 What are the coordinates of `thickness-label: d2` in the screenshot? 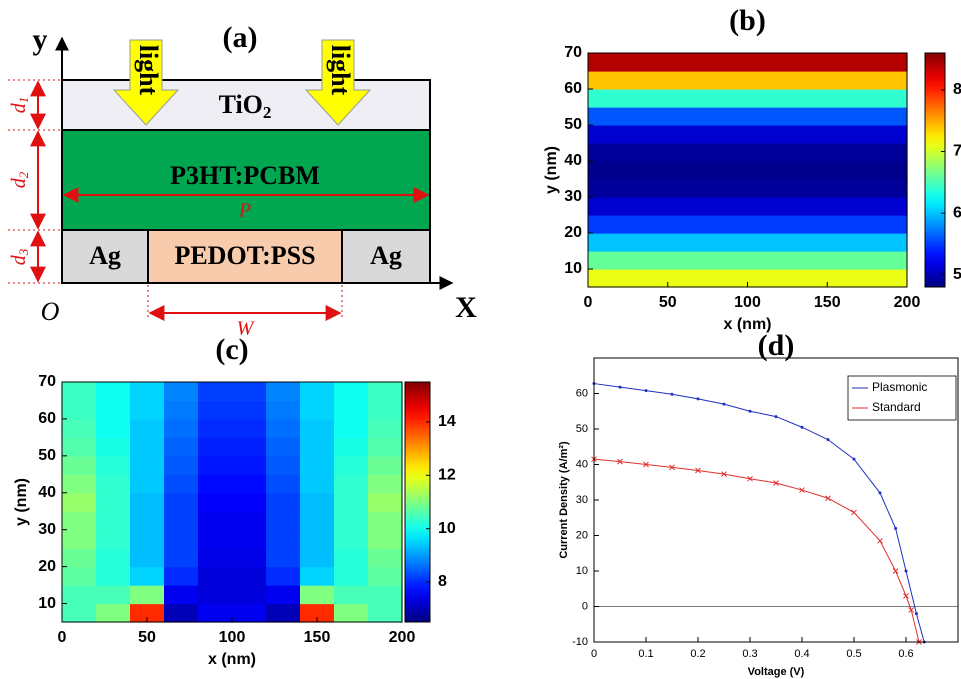 It's located at (19, 179).